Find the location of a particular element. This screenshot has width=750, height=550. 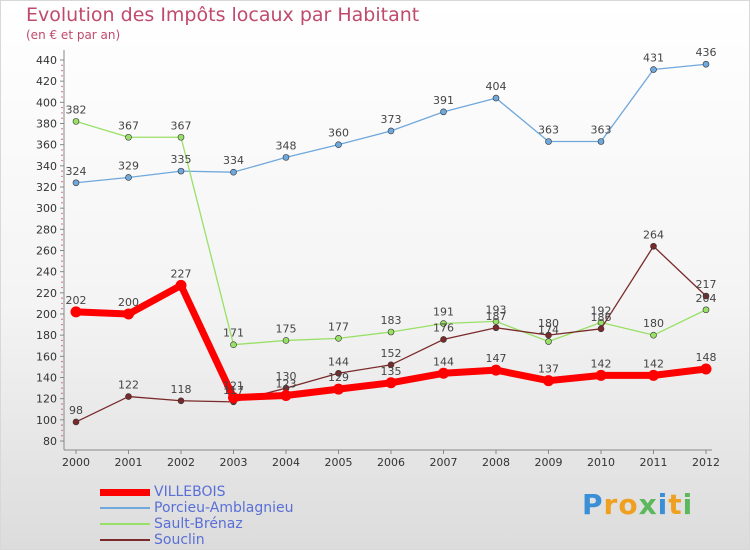

x-tick-label: 2009 is located at coordinates (549, 462).